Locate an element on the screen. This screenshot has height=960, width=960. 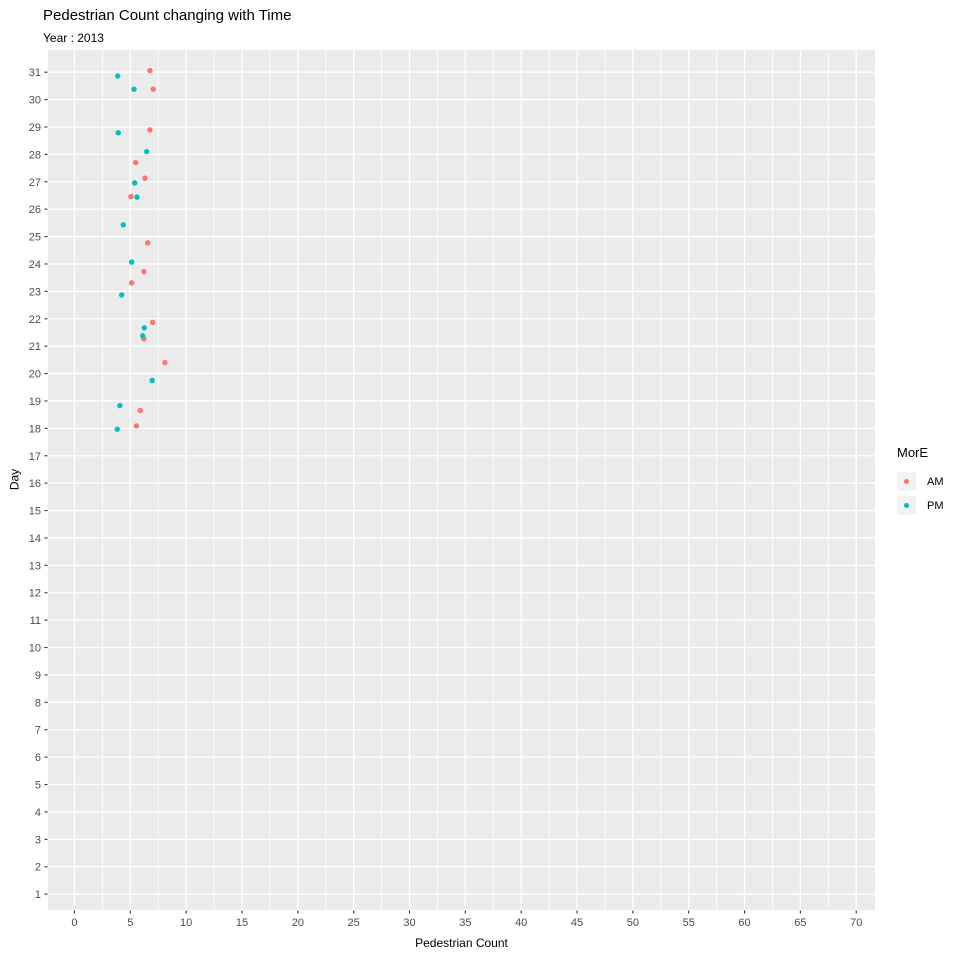
y-tick-label: 25 is located at coordinates (35, 238).